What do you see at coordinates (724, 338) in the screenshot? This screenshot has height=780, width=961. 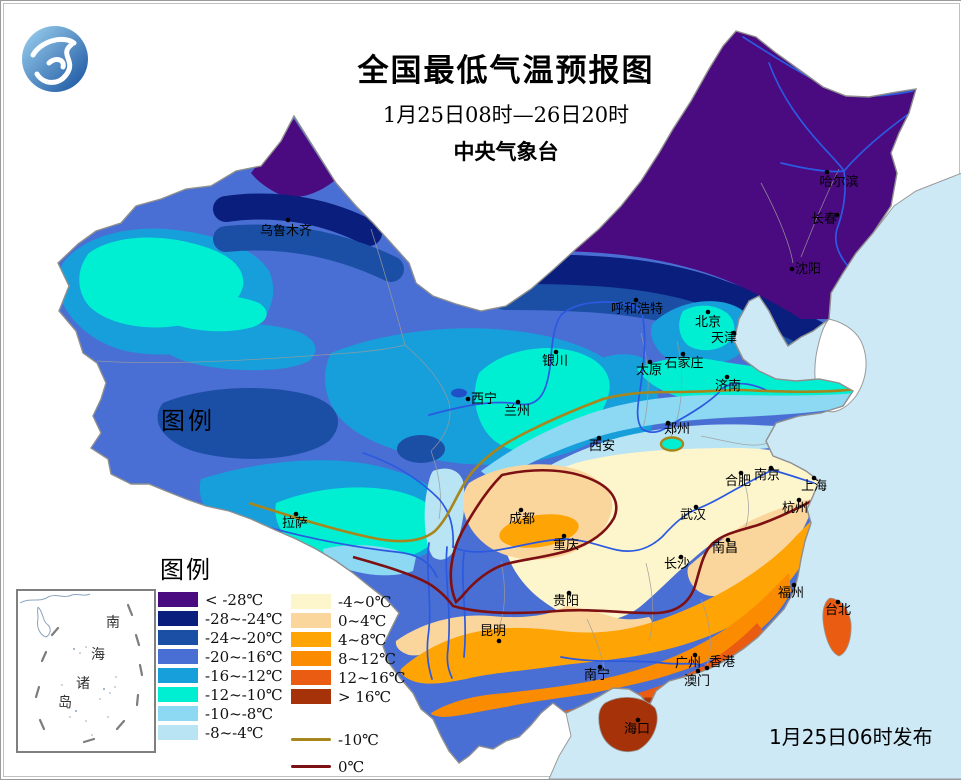 I see `city-label: 天津` at bounding box center [724, 338].